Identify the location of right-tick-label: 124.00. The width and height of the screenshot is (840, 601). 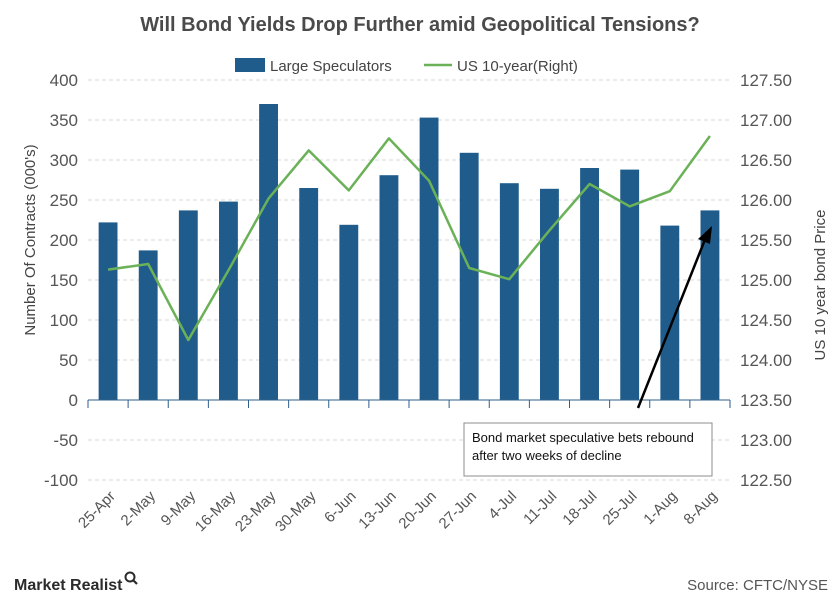
(766, 360).